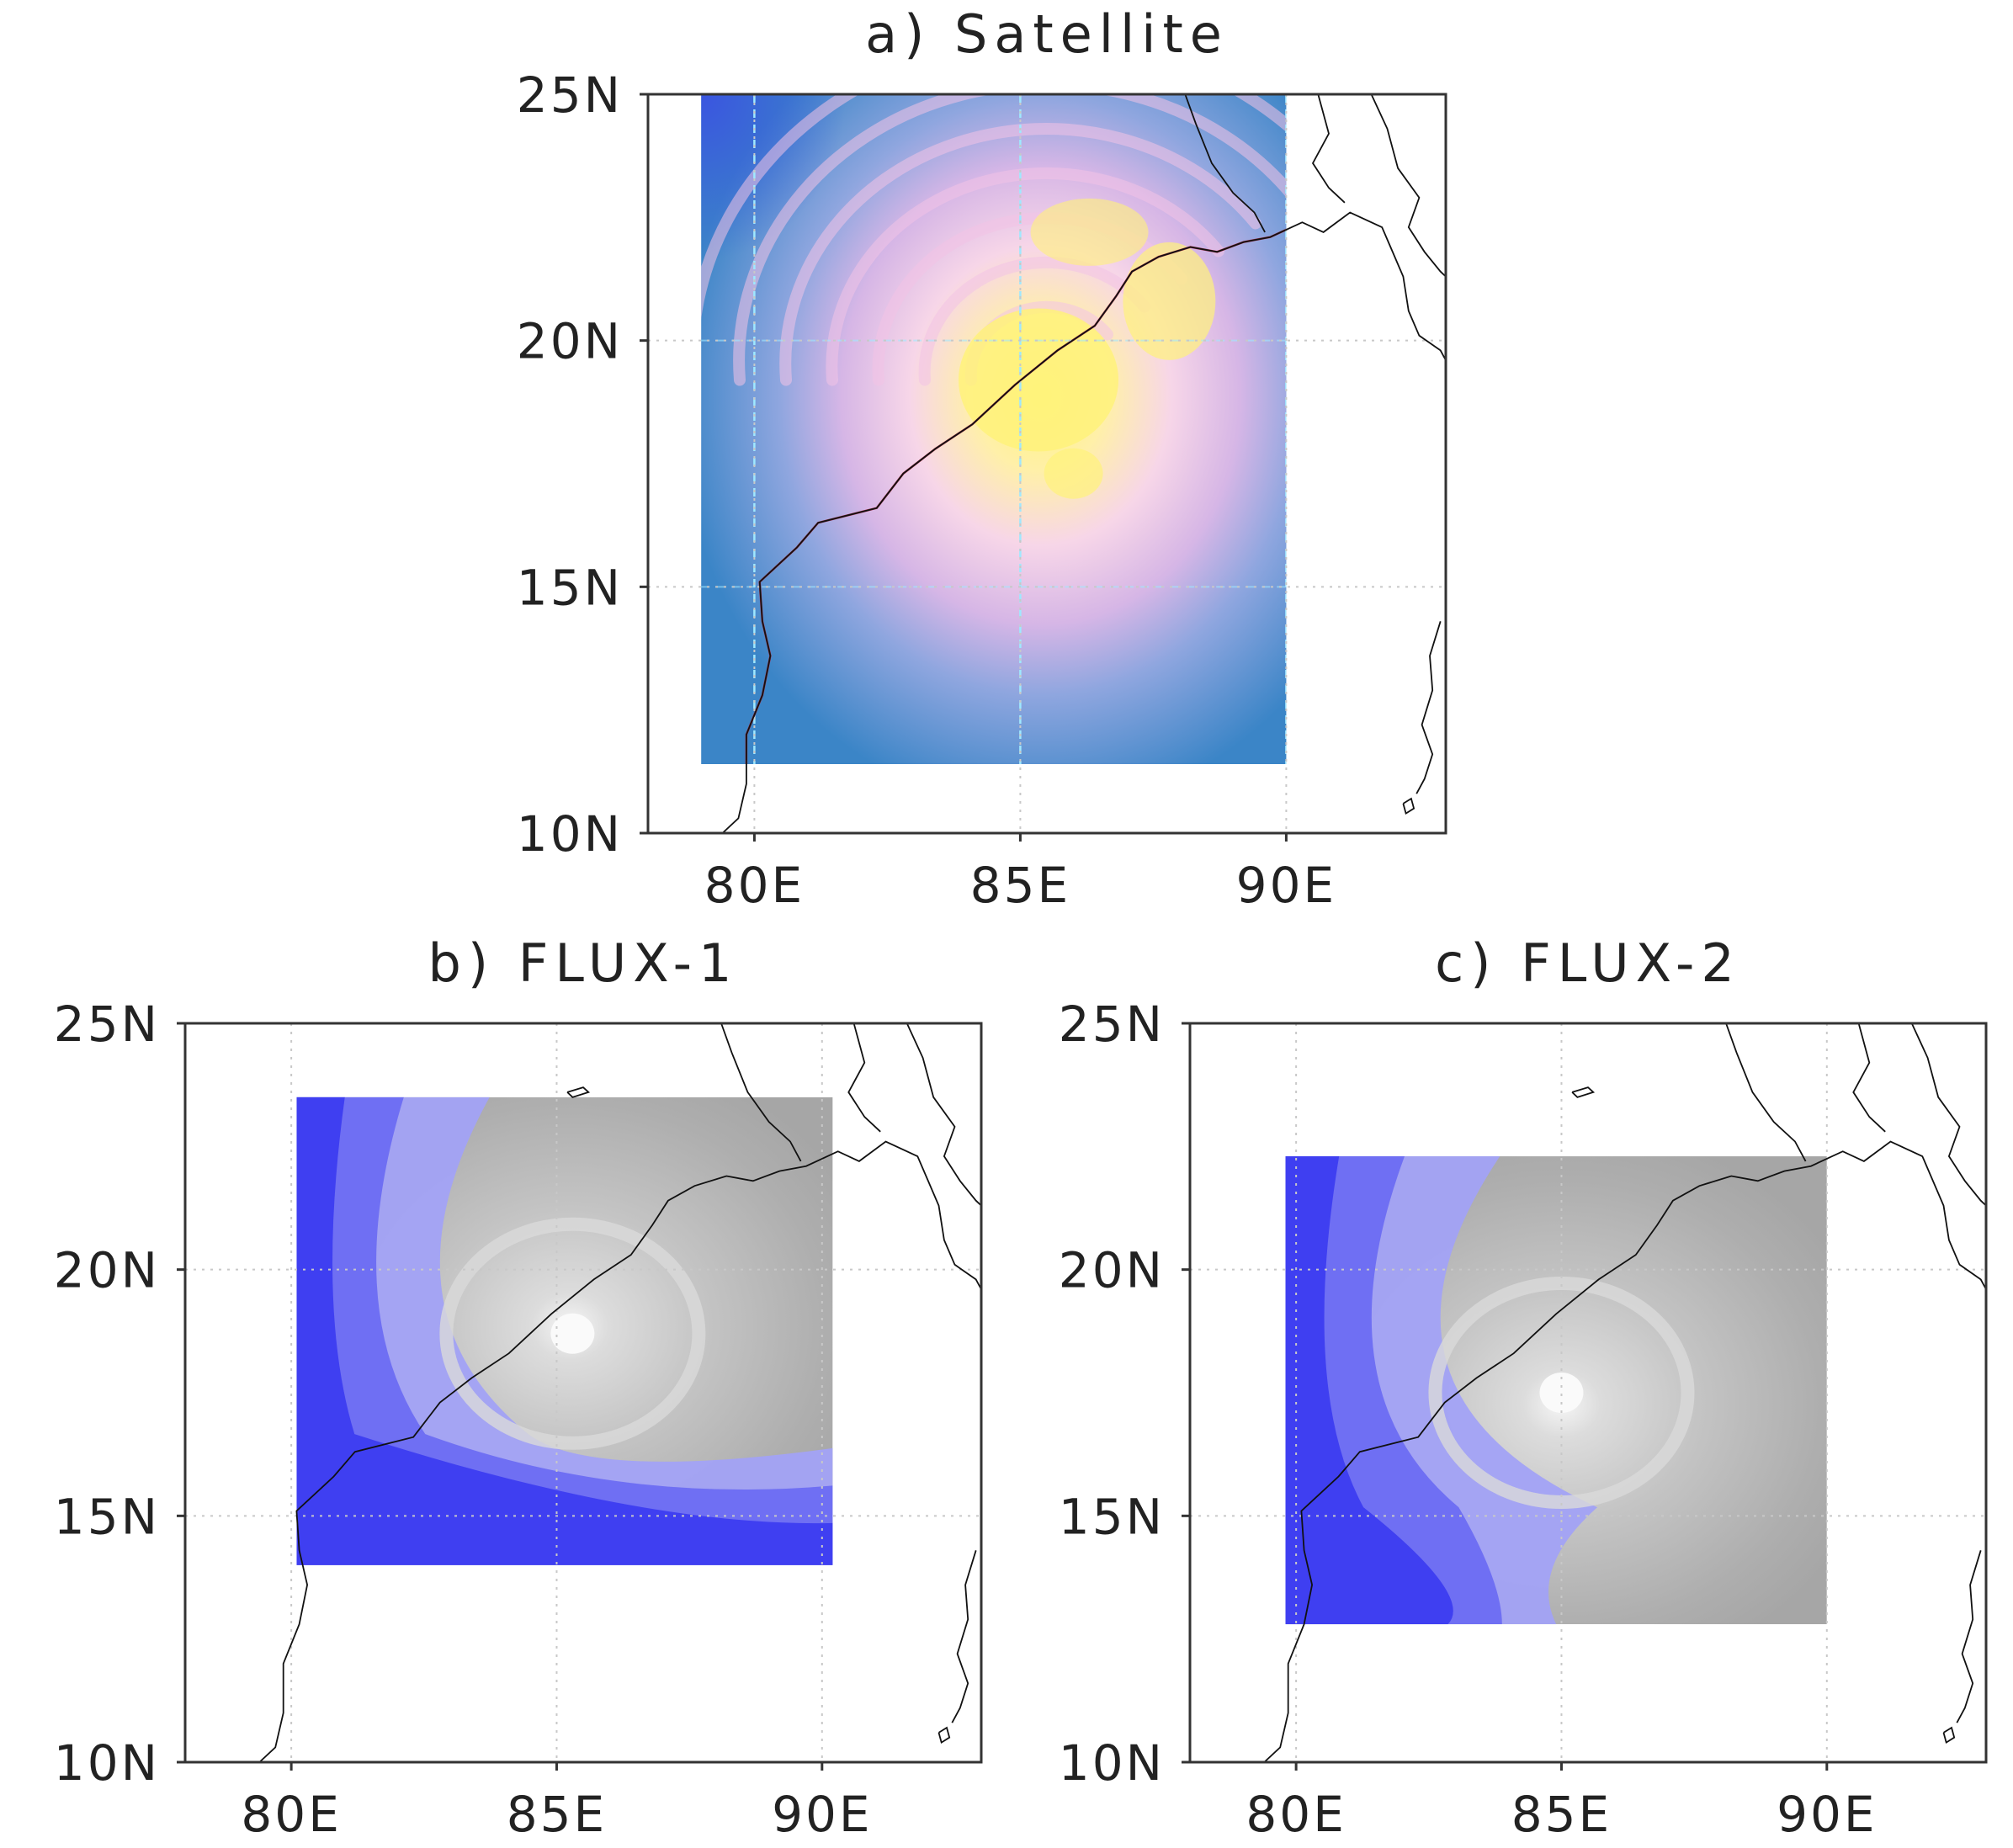  What do you see at coordinates (1047, 34) in the screenshot?
I see `panel-title: a) Satellite` at bounding box center [1047, 34].